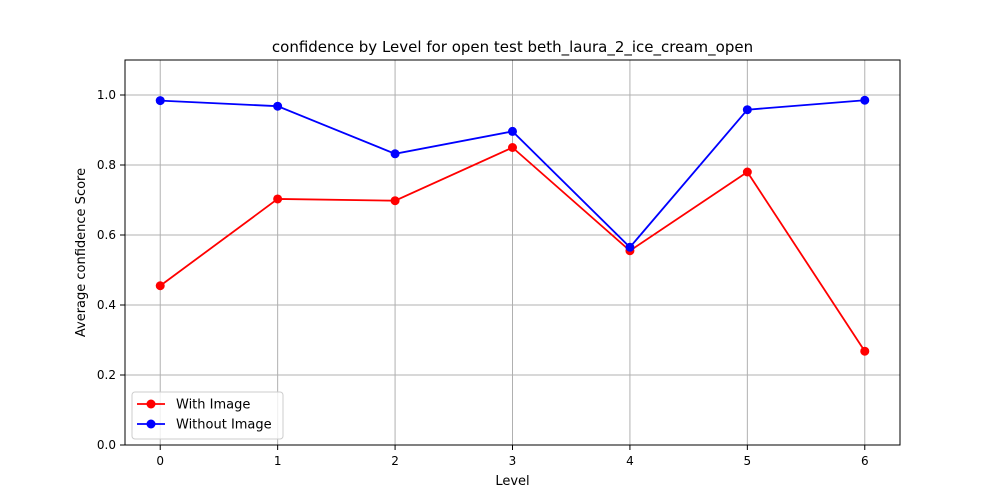 The height and width of the screenshot is (500, 1000). What do you see at coordinates (213, 405) in the screenshot?
I see `legend-label-with-image: With Image` at bounding box center [213, 405].